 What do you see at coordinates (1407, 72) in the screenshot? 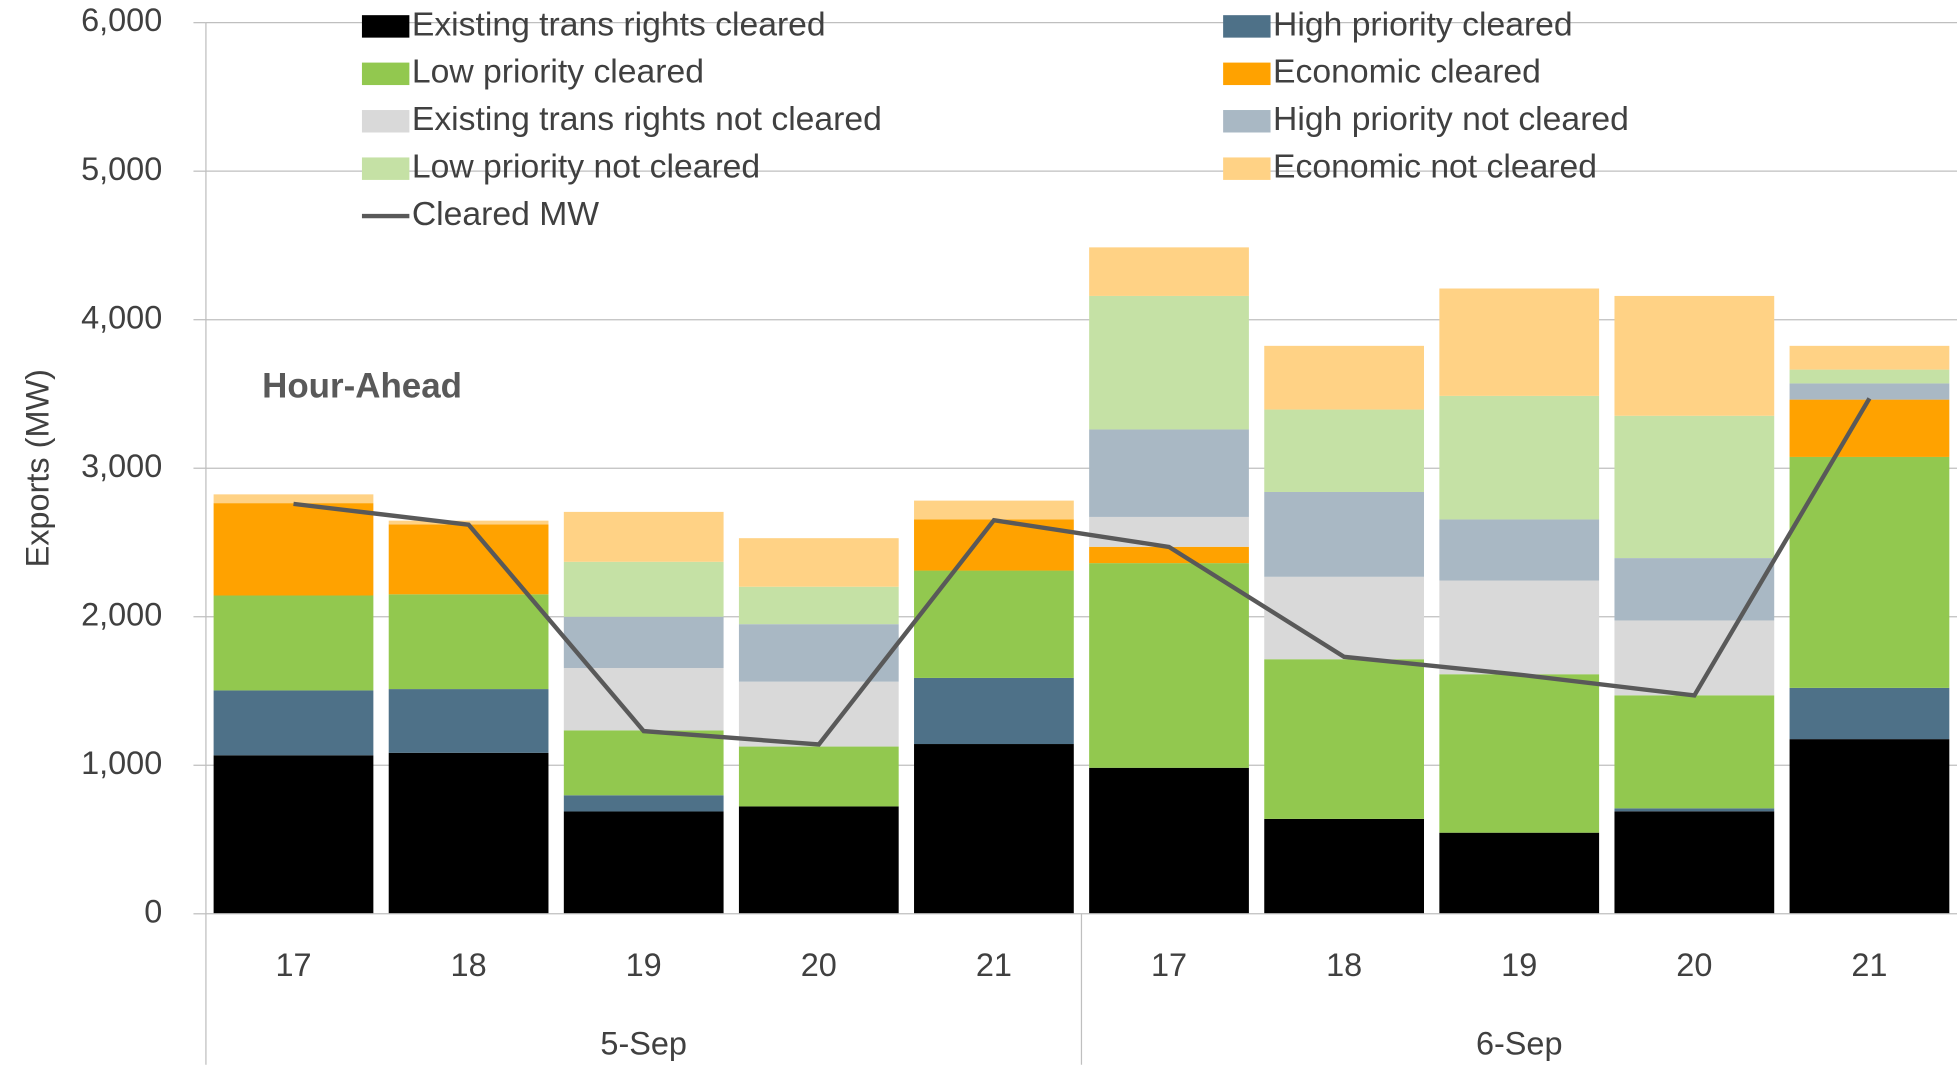
I see `legend-label: Economic cleared` at bounding box center [1407, 72].